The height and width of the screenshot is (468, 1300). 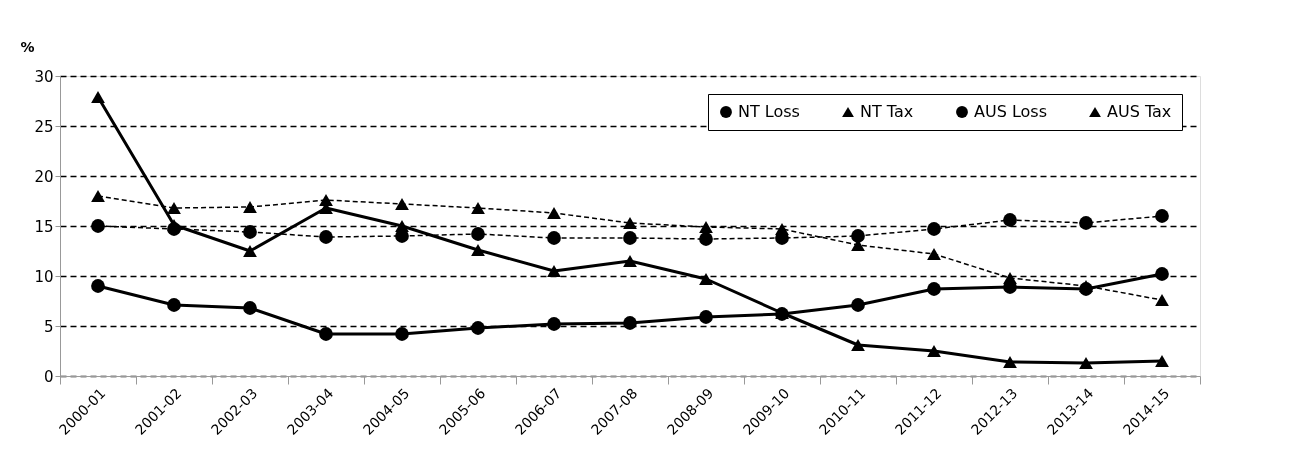 I want to click on y-tick-label: 0, so click(x=48, y=376).